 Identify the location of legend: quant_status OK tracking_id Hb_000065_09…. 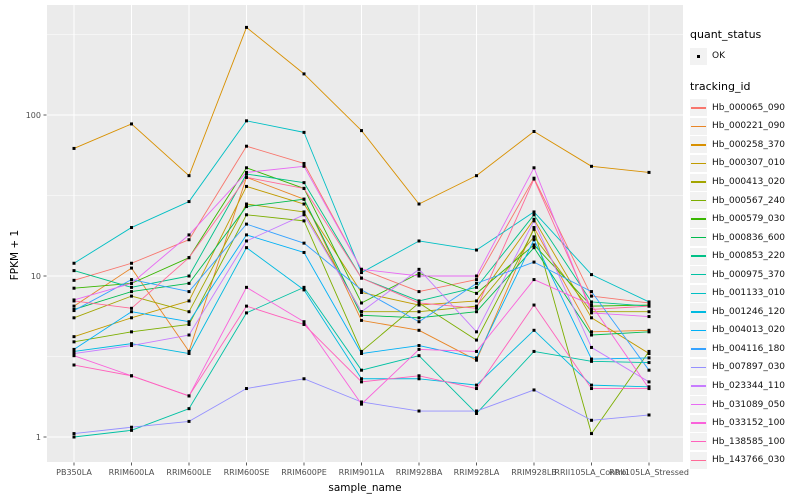
(745, 234).